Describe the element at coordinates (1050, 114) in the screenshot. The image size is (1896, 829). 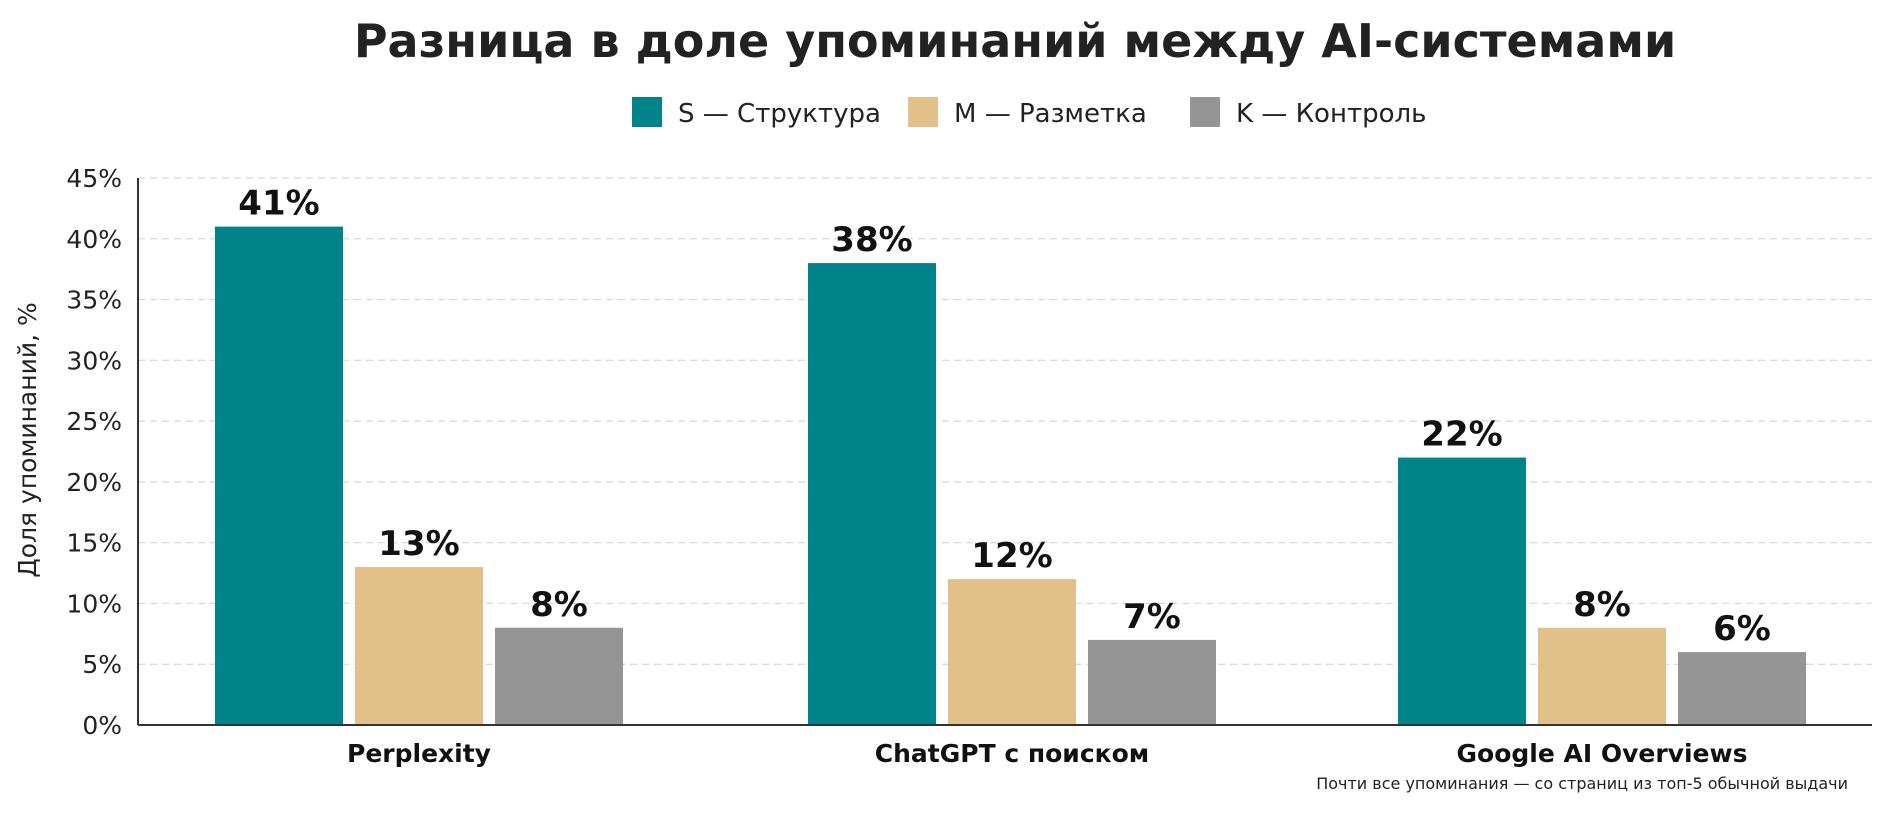
I see `legend-label: M — Разметка` at that location.